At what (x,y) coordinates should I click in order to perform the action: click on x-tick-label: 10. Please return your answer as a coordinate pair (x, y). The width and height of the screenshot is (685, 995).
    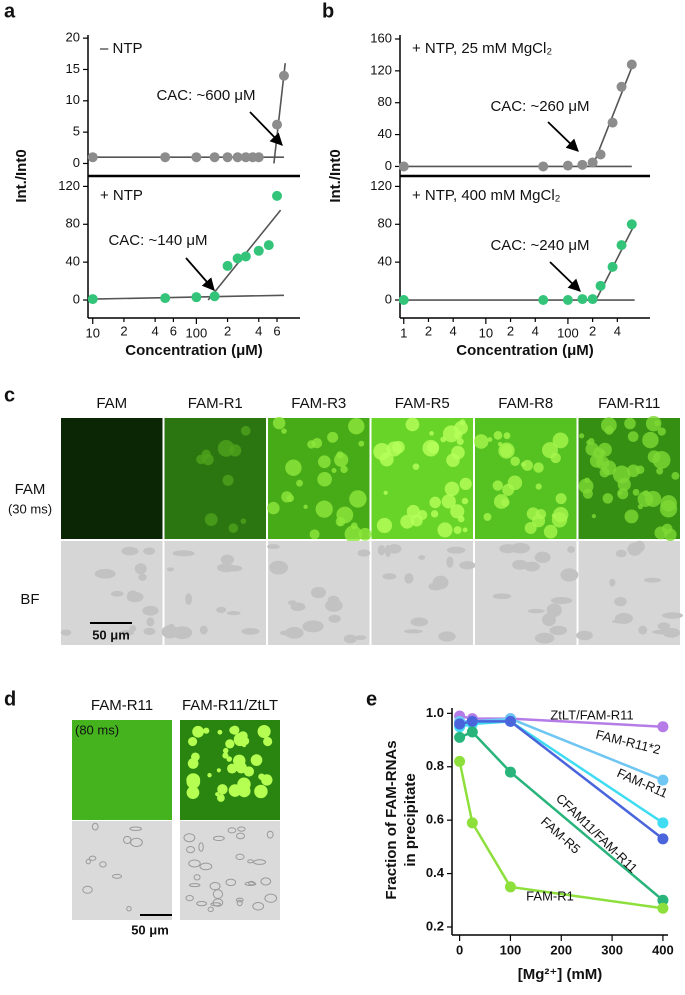
    Looking at the image, I should click on (486, 332).